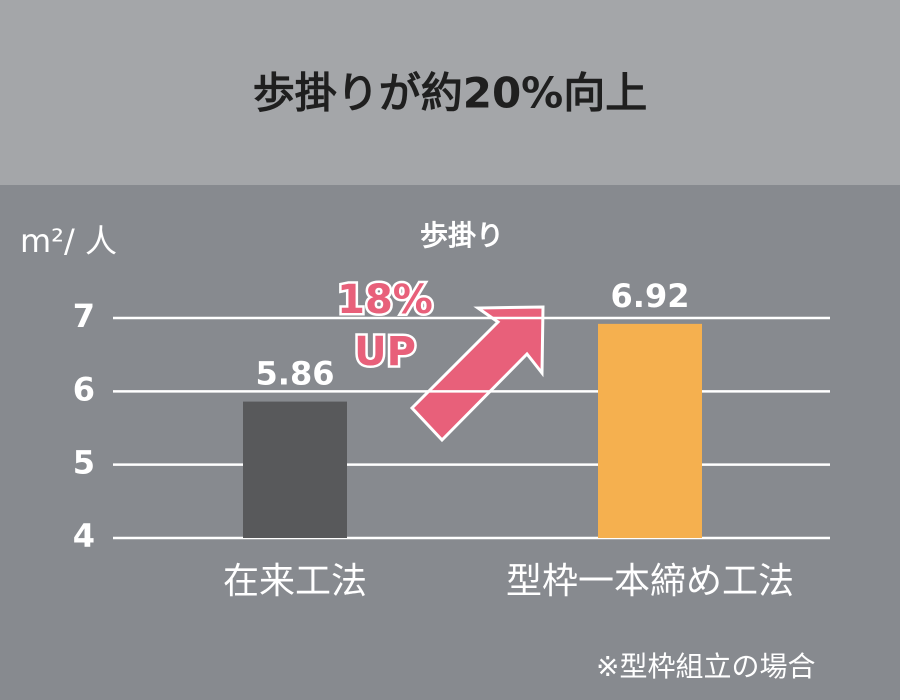 Image resolution: width=900 pixels, height=700 pixels. What do you see at coordinates (68, 241) in the screenshot?
I see `y-axis-label: m²/ 人` at bounding box center [68, 241].